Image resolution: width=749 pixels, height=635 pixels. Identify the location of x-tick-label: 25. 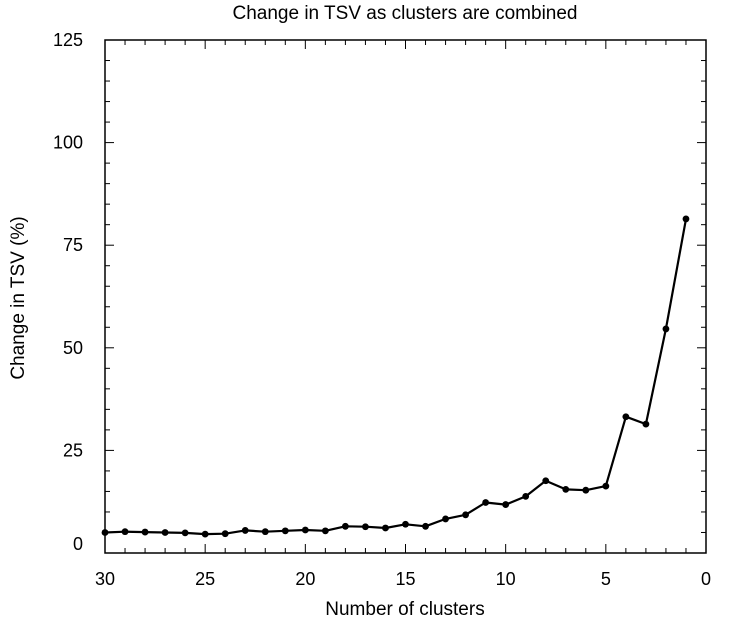
(205, 579).